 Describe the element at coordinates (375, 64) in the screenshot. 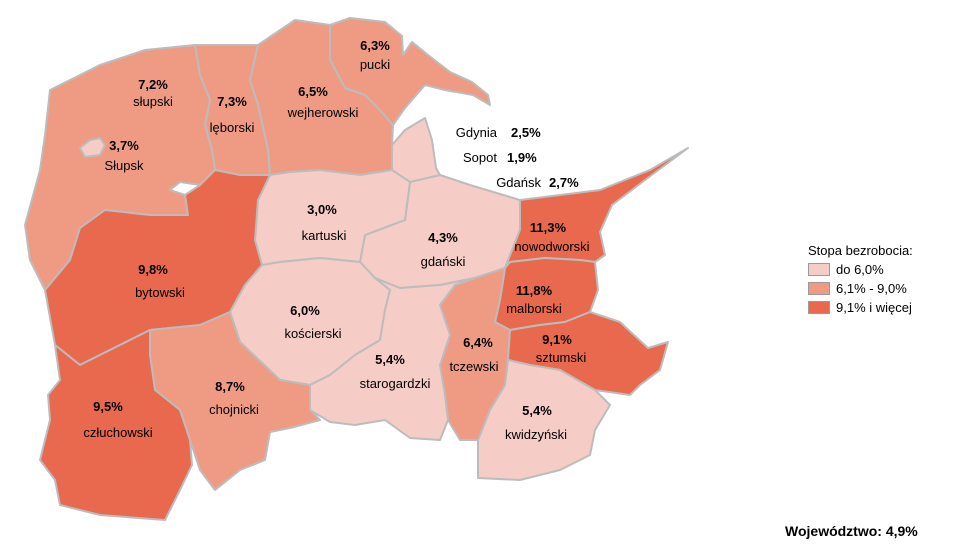

I see `label-pucki-name: pucki` at that location.